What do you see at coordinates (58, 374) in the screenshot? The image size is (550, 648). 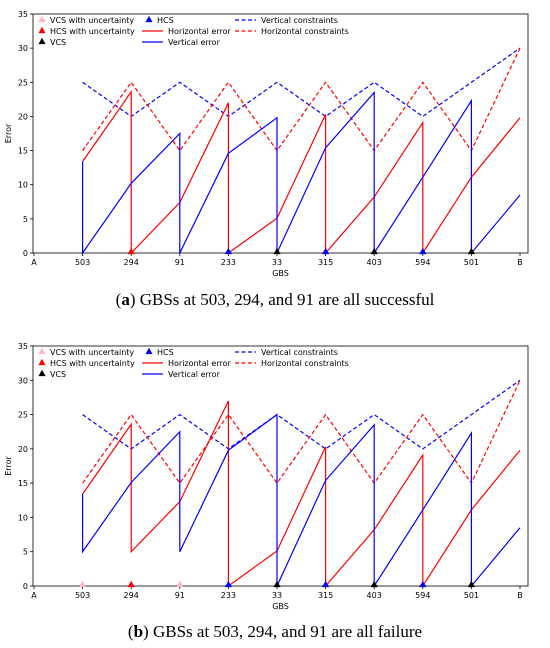 I see `legend-vcs-label: VCS` at bounding box center [58, 374].